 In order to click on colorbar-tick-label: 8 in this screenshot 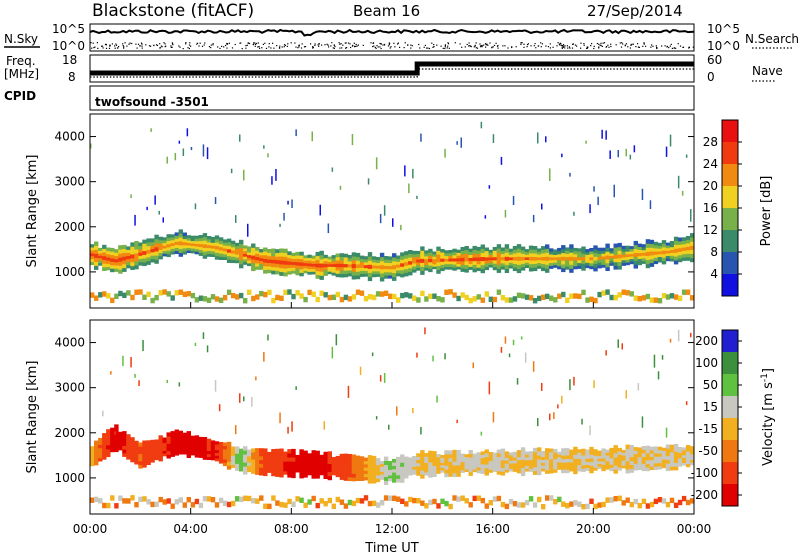, I will do `click(714, 252)`.